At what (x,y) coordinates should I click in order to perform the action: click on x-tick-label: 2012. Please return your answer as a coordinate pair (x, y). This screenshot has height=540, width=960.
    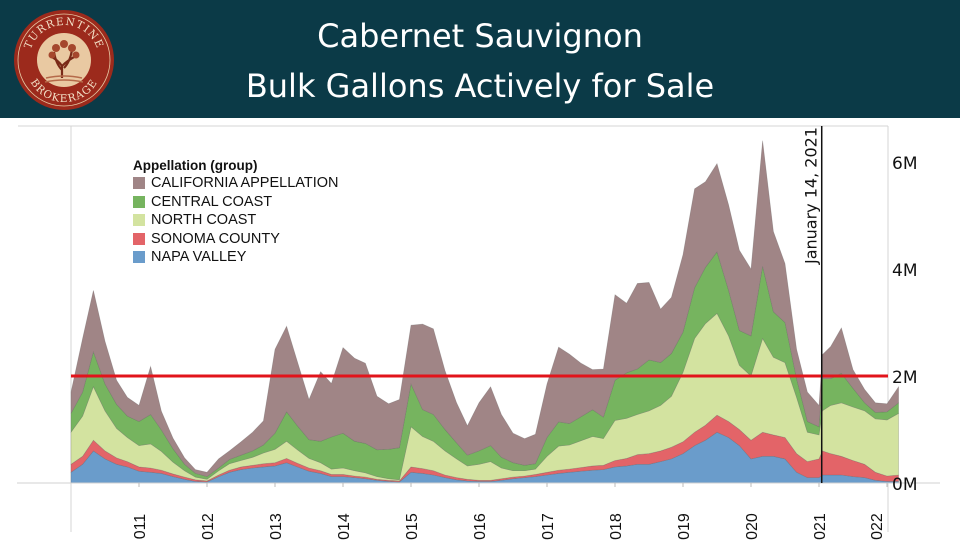
    Looking at the image, I should click on (208, 526).